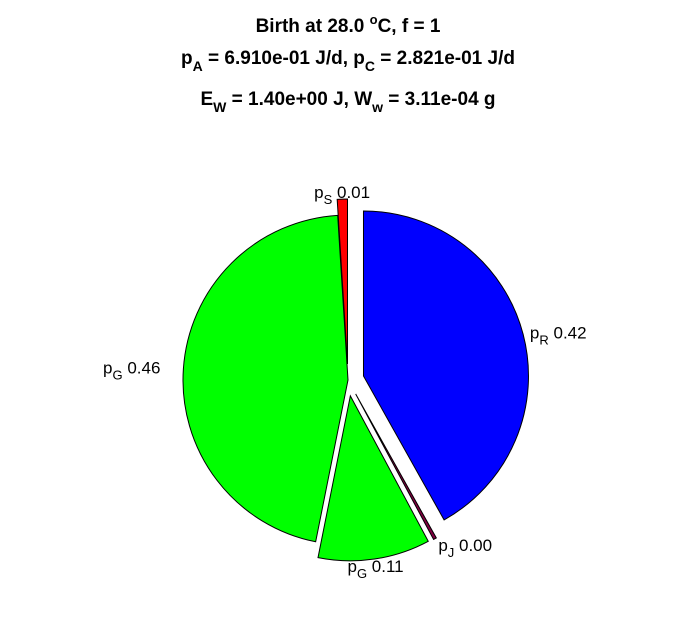 The image size is (696, 618). I want to click on label-sub: S, so click(328, 199).